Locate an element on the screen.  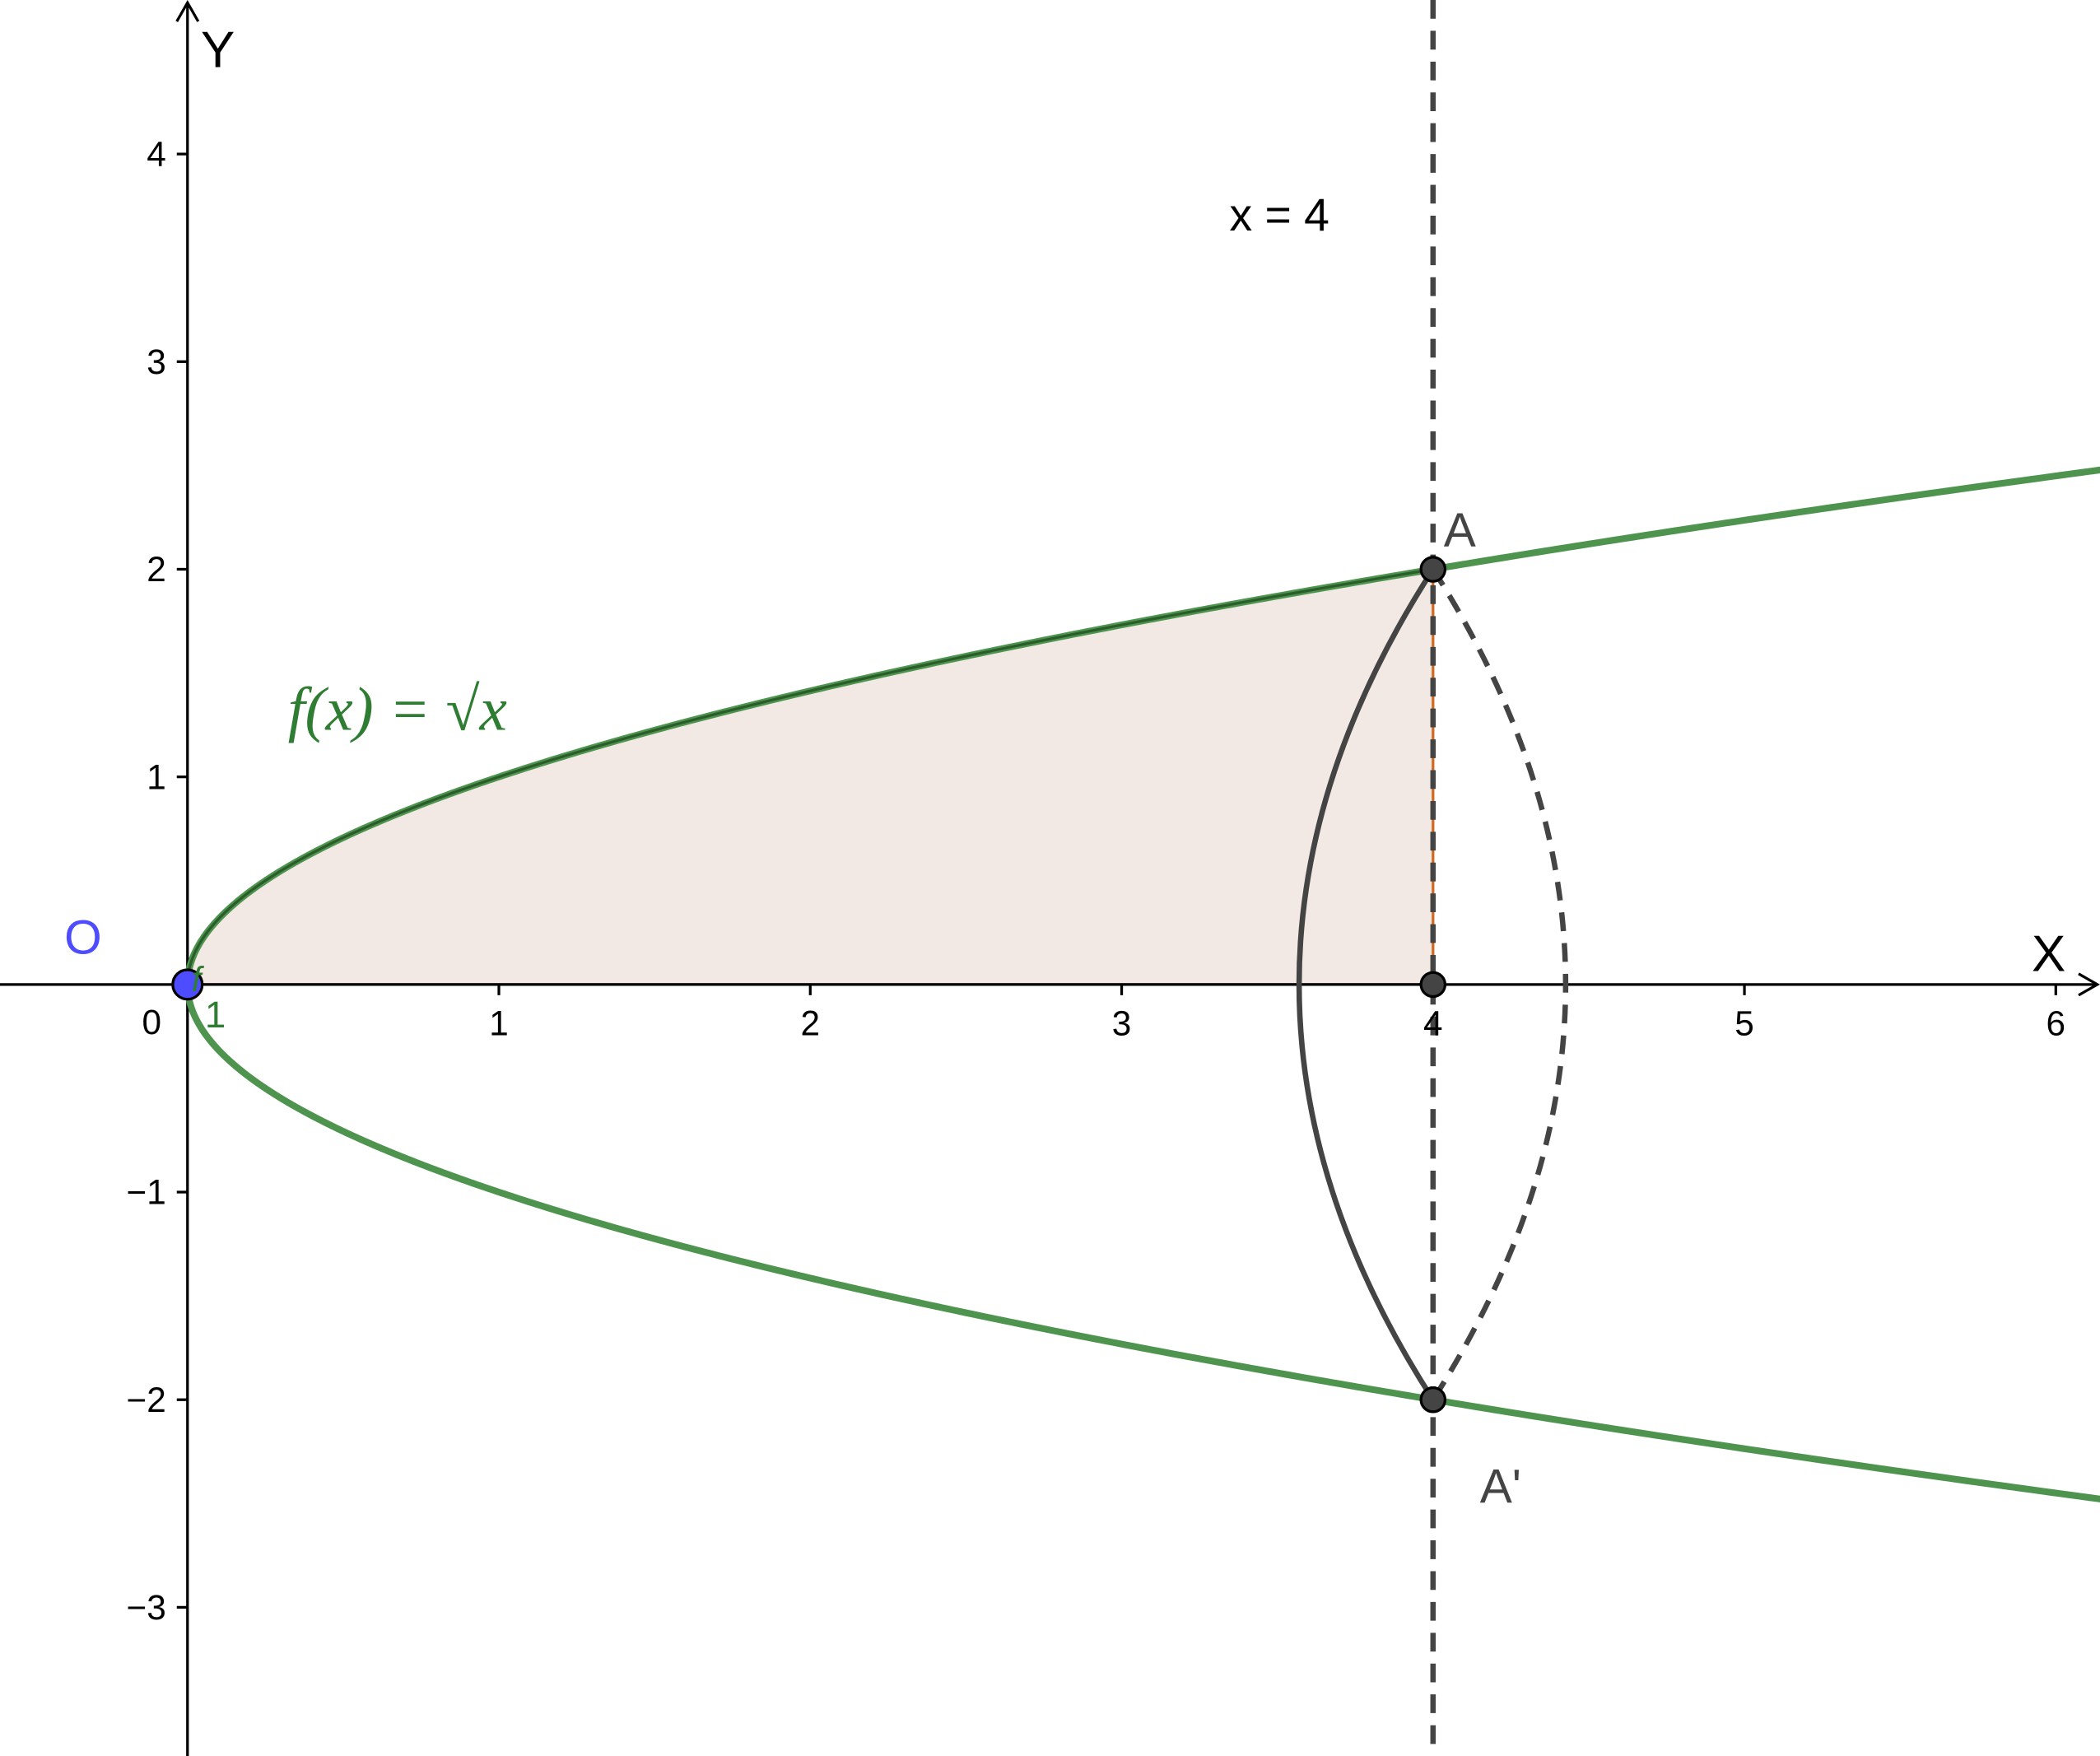
x-axis-arrow is located at coordinates (2089, 984).